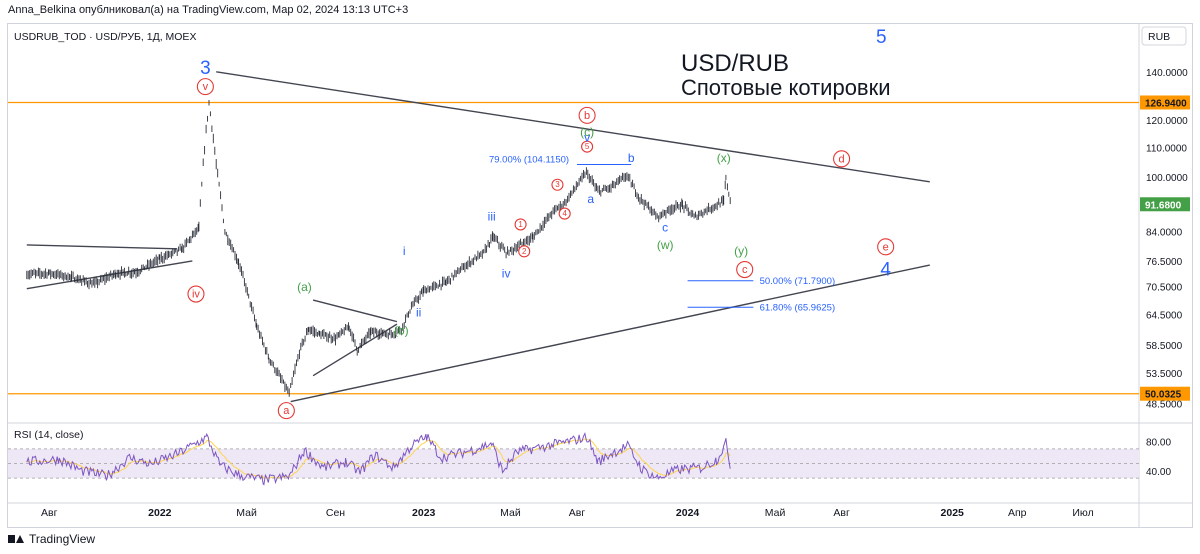 The image size is (1200, 554). What do you see at coordinates (1167, 73) in the screenshot?
I see `price-axis-tick: 140.0000` at bounding box center [1167, 73].